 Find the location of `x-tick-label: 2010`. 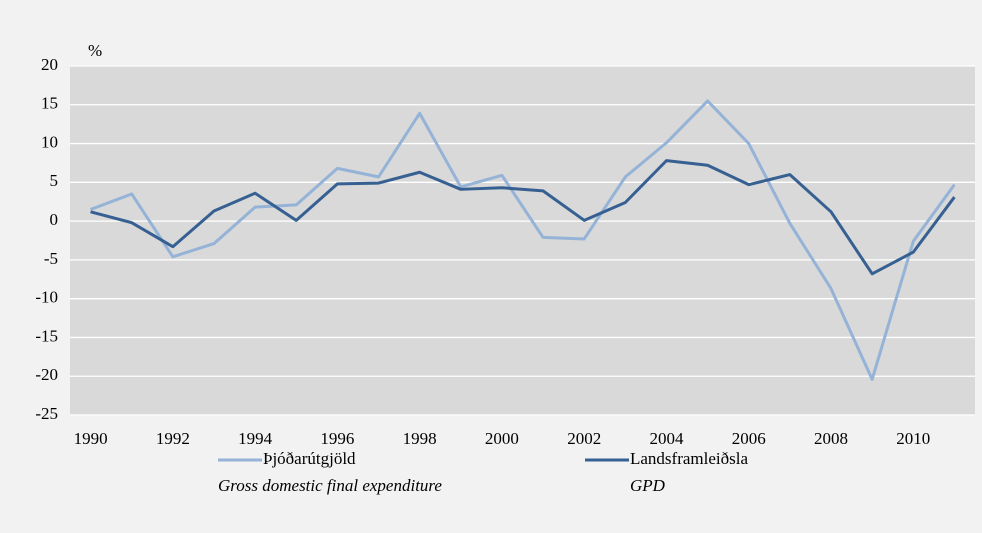

x-tick-label: 2010 is located at coordinates (913, 438).